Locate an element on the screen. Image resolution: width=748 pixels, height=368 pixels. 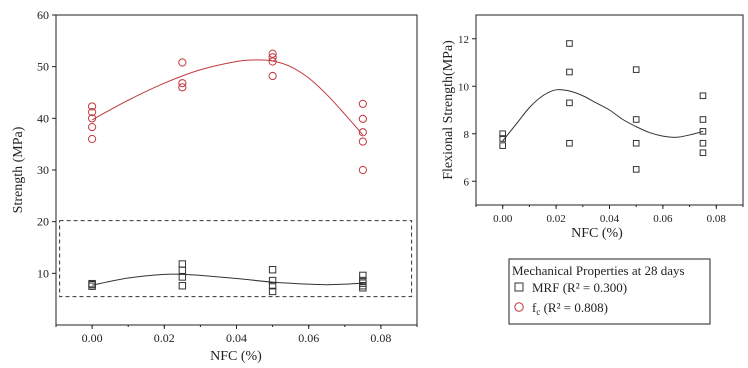
flexural-x-axis-label: NFC (%) is located at coordinates (597, 233).